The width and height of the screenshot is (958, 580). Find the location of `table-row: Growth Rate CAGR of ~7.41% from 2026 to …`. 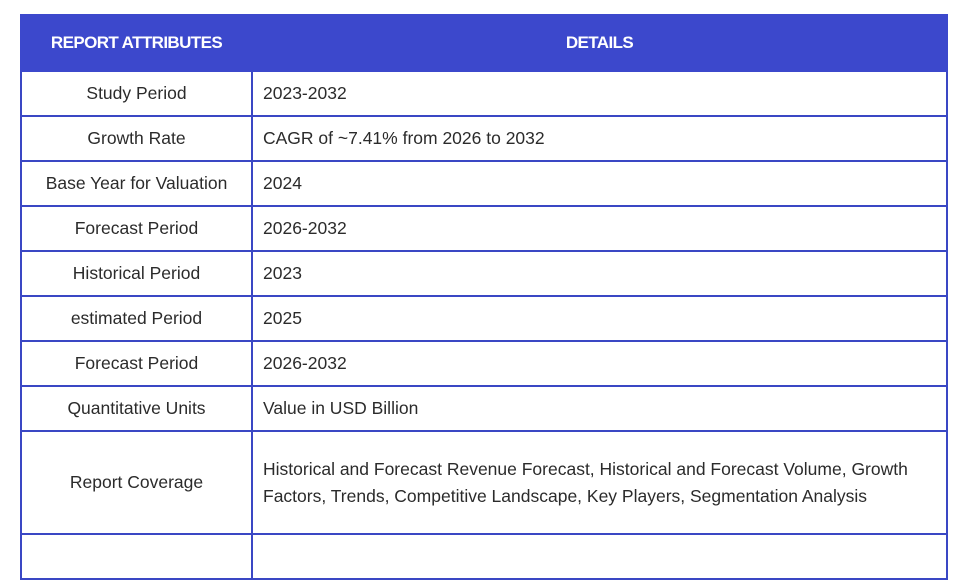

table-row: Growth Rate CAGR of ~7.41% from 2026 to … is located at coordinates (484, 138).